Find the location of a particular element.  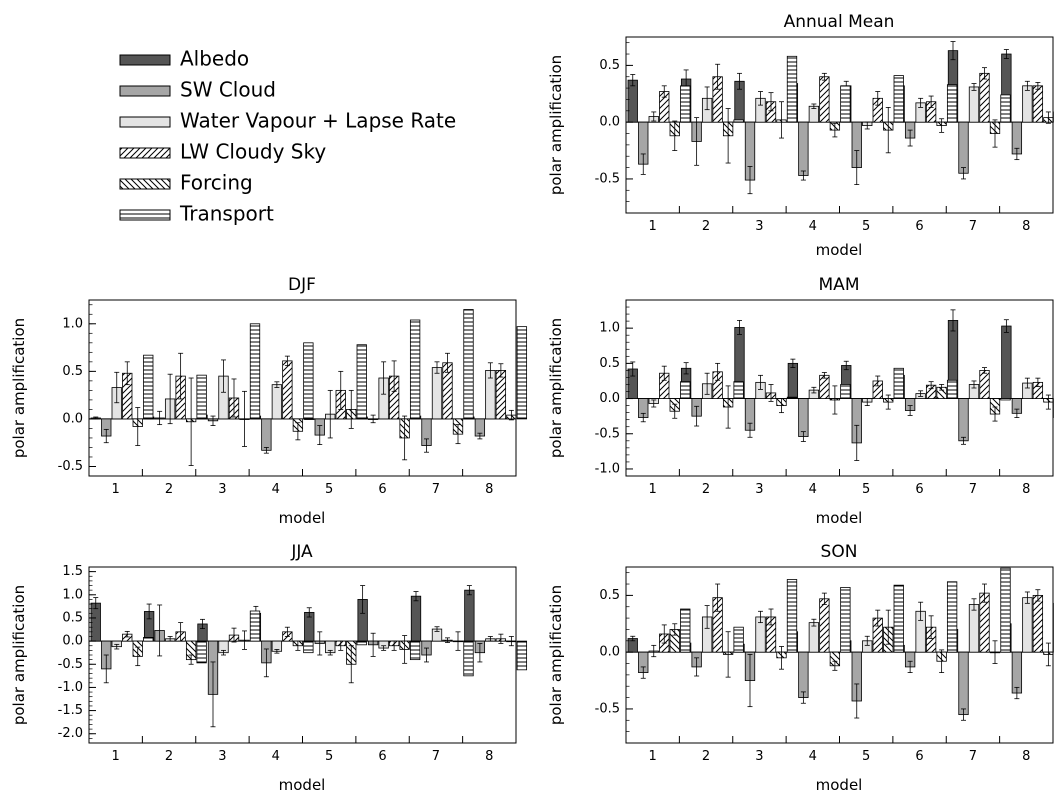

legend-swatch-forcing is located at coordinates (145, 184).